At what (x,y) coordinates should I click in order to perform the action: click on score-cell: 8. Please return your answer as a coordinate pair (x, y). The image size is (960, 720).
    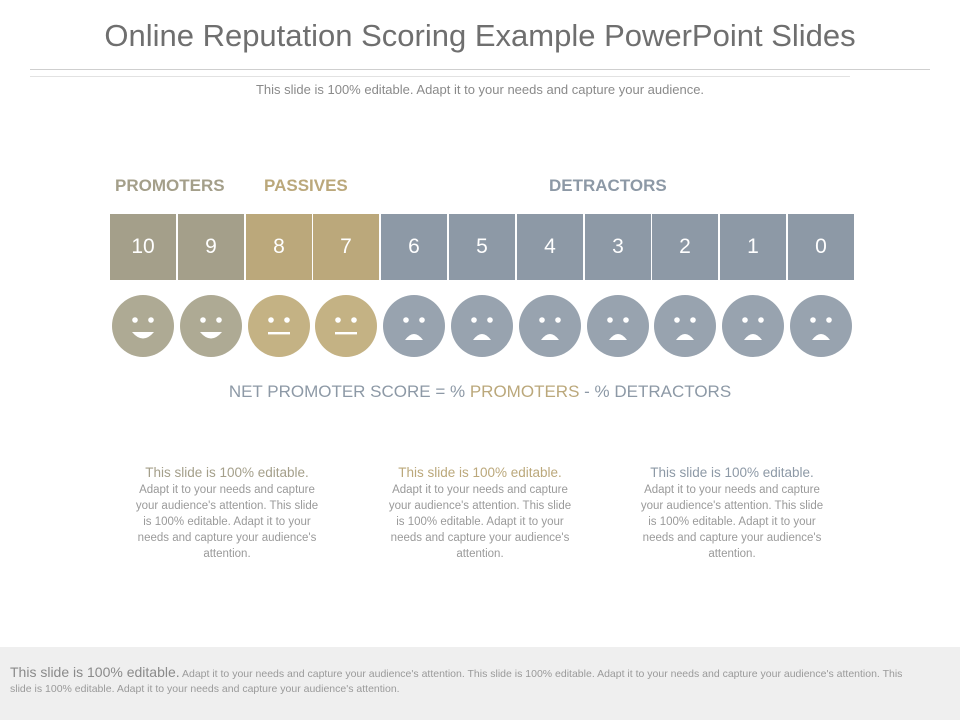
    Looking at the image, I should click on (279, 247).